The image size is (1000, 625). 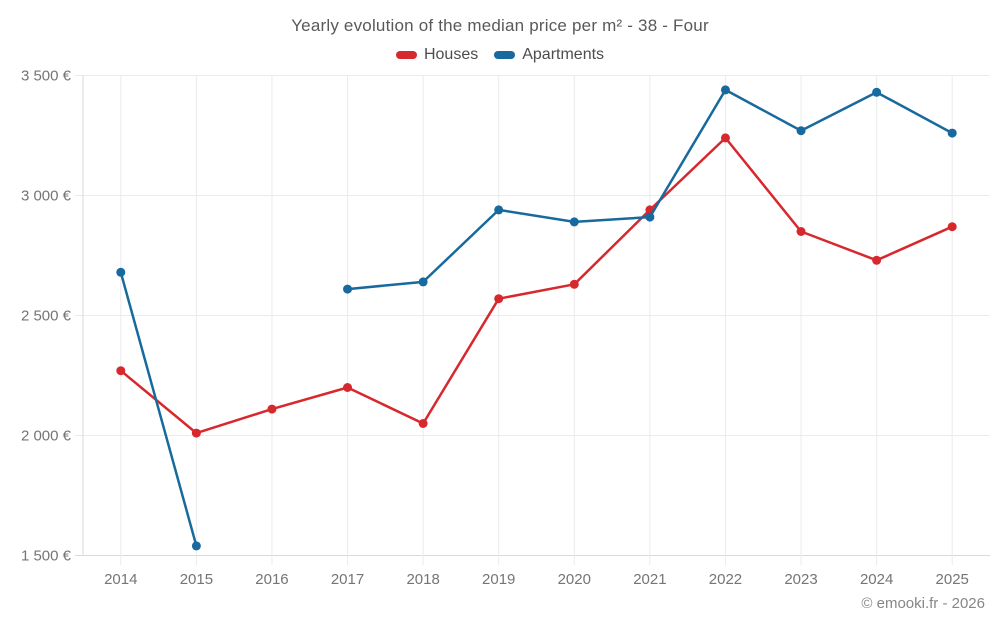 I want to click on x-axis-tick-label: 2022, so click(x=725, y=579).